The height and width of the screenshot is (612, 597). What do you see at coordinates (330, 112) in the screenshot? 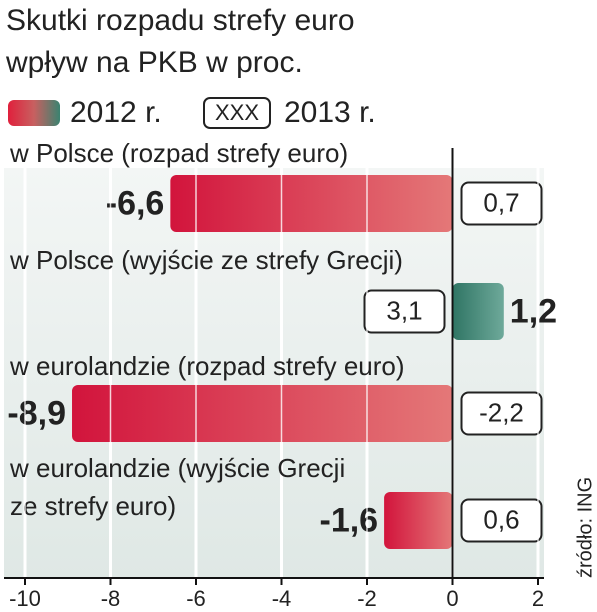
I see `legend-label: 2013 r.` at bounding box center [330, 112].